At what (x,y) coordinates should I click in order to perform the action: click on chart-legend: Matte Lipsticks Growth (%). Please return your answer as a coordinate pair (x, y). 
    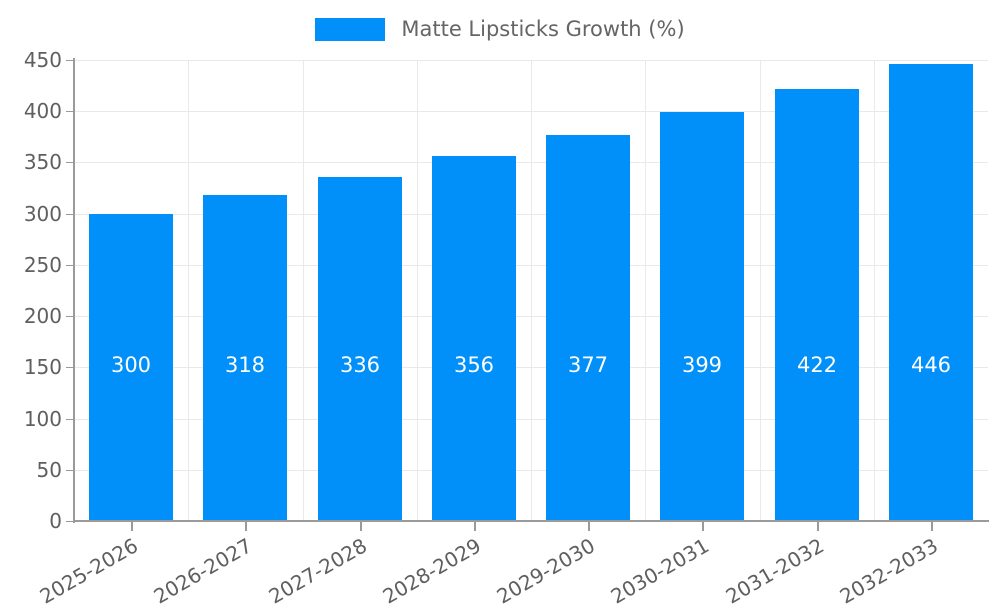
    Looking at the image, I should click on (500, 29).